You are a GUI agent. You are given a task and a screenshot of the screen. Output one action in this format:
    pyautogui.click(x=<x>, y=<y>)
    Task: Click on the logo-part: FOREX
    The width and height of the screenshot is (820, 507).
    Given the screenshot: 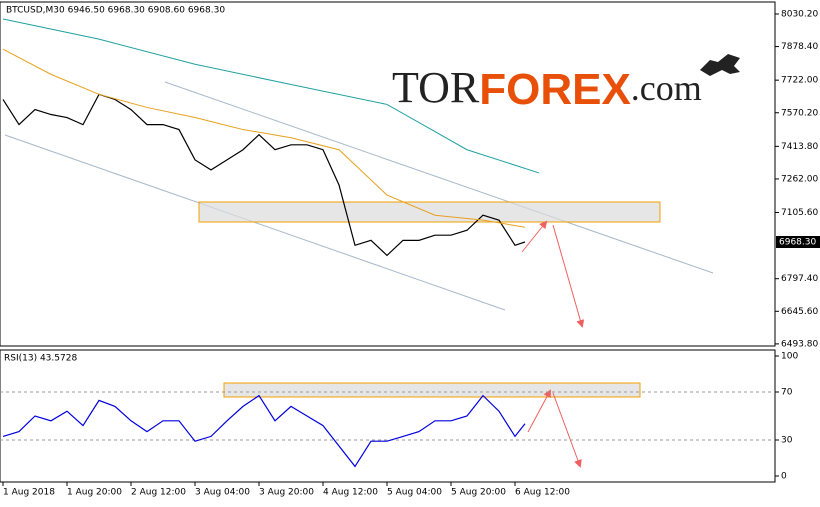 What is the action you would take?
    pyautogui.click(x=555, y=89)
    